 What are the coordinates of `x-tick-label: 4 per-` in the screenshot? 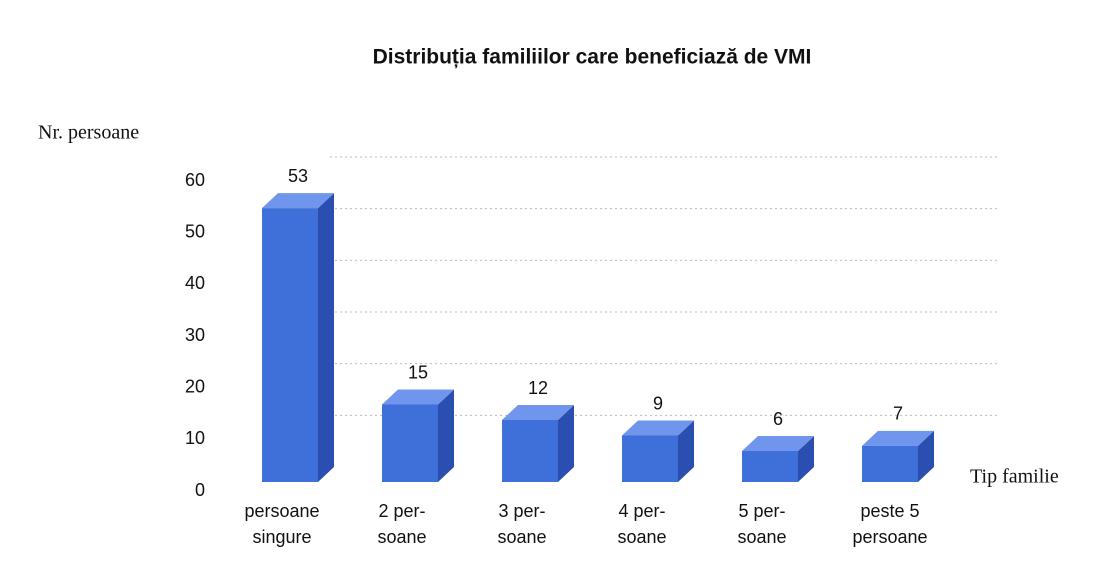 It's located at (641, 511).